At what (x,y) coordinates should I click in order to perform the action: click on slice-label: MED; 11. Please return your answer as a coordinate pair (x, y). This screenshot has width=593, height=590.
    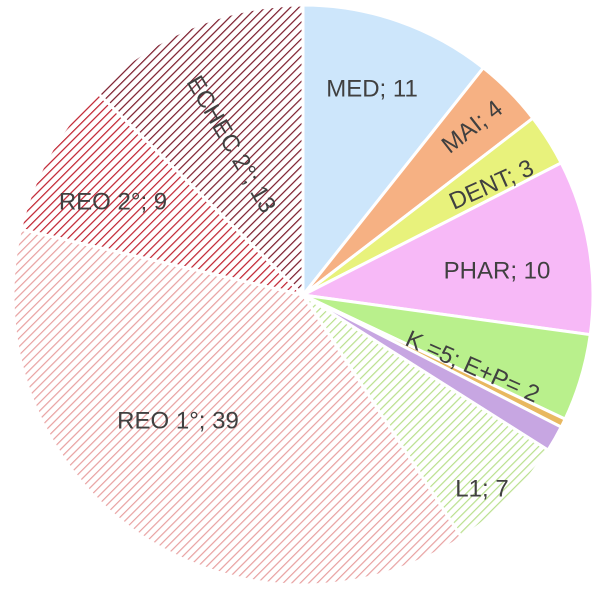
    Looking at the image, I should click on (372, 88).